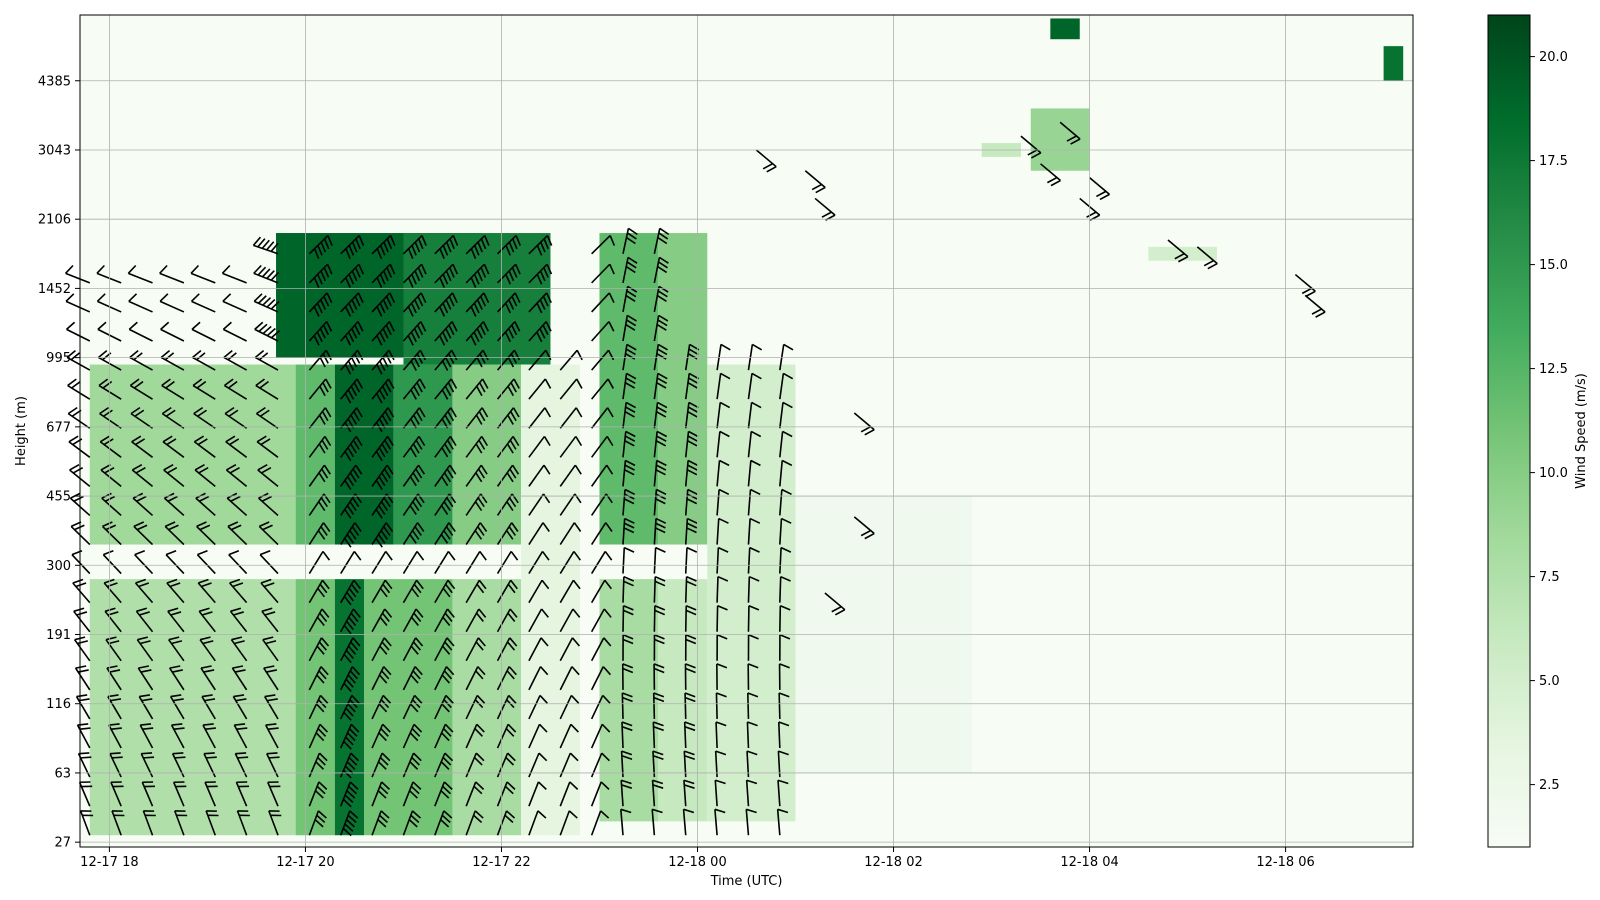 The height and width of the screenshot is (900, 1600). I want to click on y-tick-label-0: 27, so click(62, 843).